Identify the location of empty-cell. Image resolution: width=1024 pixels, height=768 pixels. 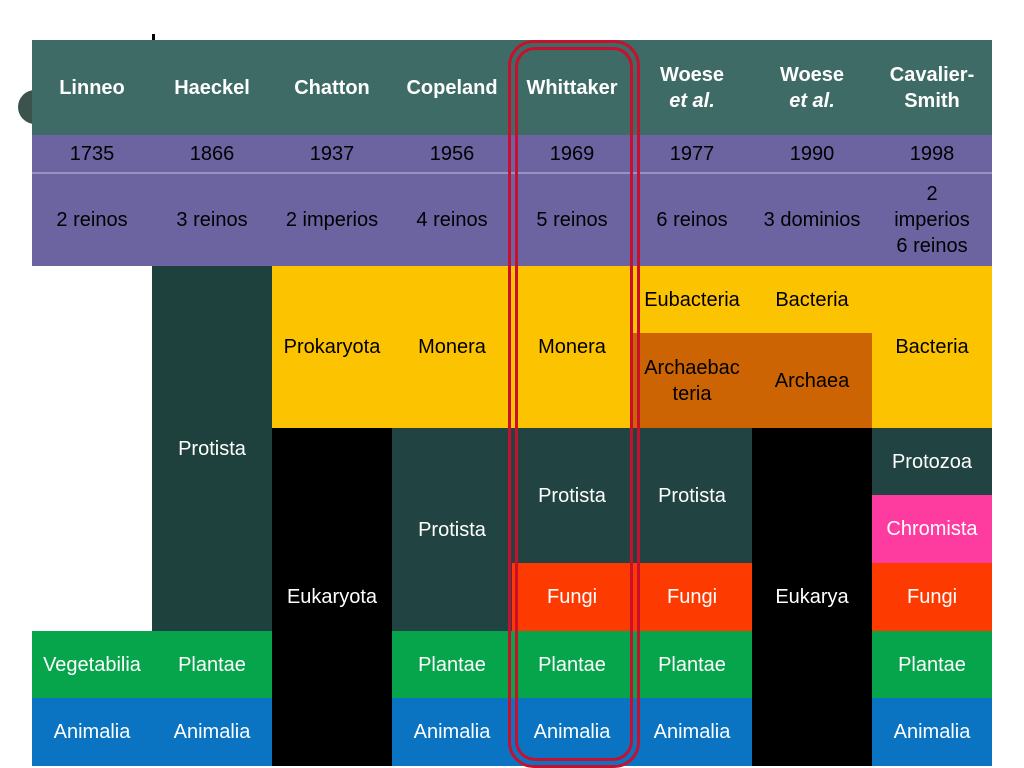
(92, 448).